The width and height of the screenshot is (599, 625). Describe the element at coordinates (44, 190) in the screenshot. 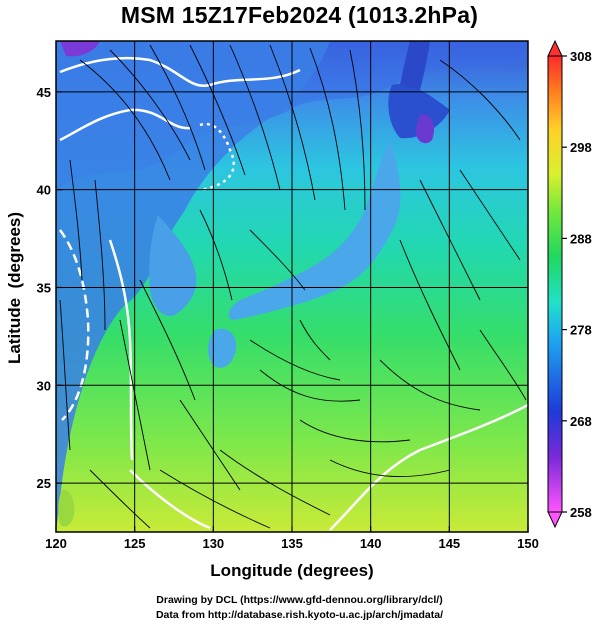

I see `y-tick-label: 40` at that location.